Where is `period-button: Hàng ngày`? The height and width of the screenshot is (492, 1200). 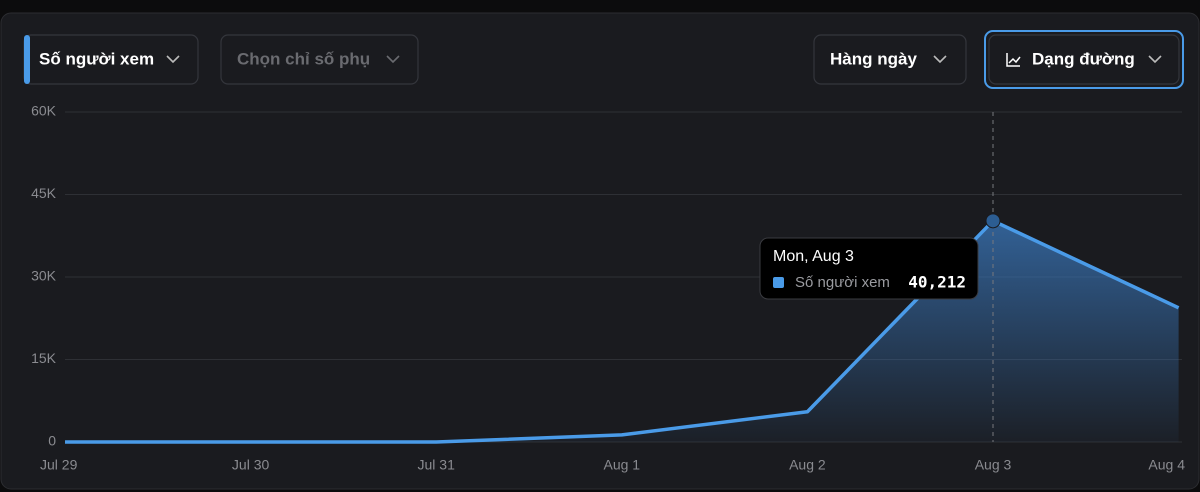
period-button: Hàng ngày is located at coordinates (890, 59).